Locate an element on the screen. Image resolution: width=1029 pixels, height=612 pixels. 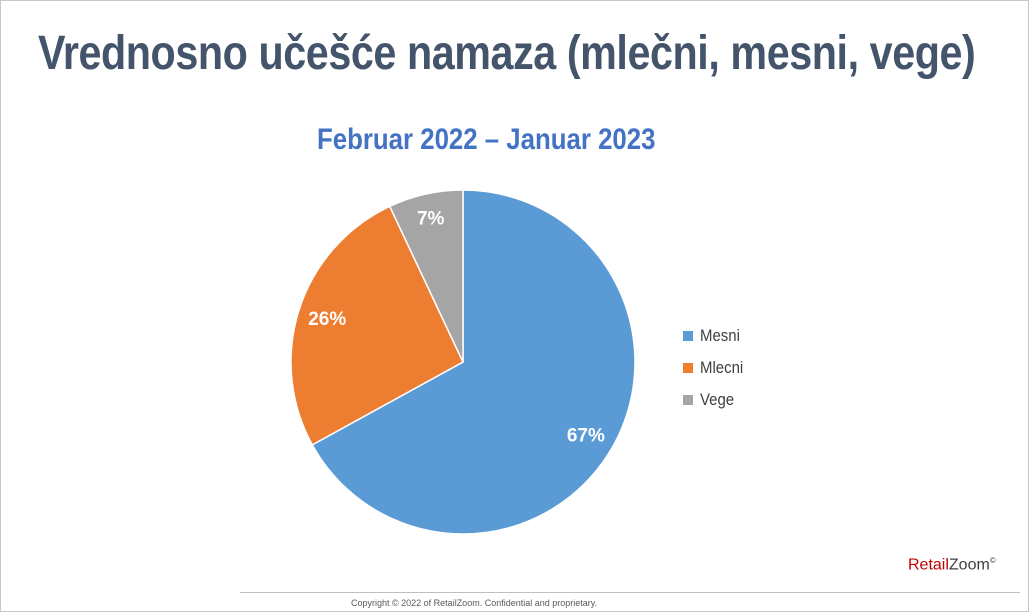
legend-item-mlecni: Mlecni is located at coordinates (716, 368).